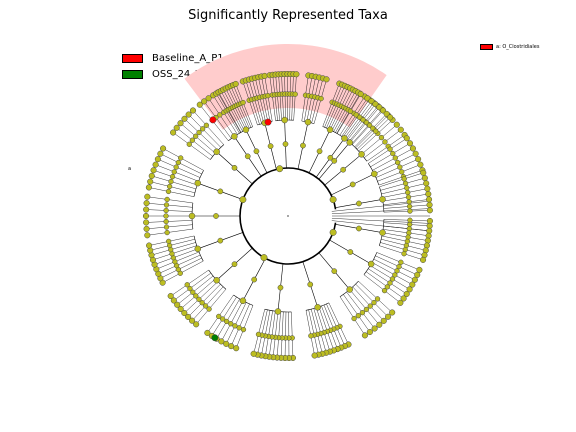 This screenshot has height=432, width=576. Describe the element at coordinates (132, 74) in the screenshot. I see `legend-swatch-oss` at that location.